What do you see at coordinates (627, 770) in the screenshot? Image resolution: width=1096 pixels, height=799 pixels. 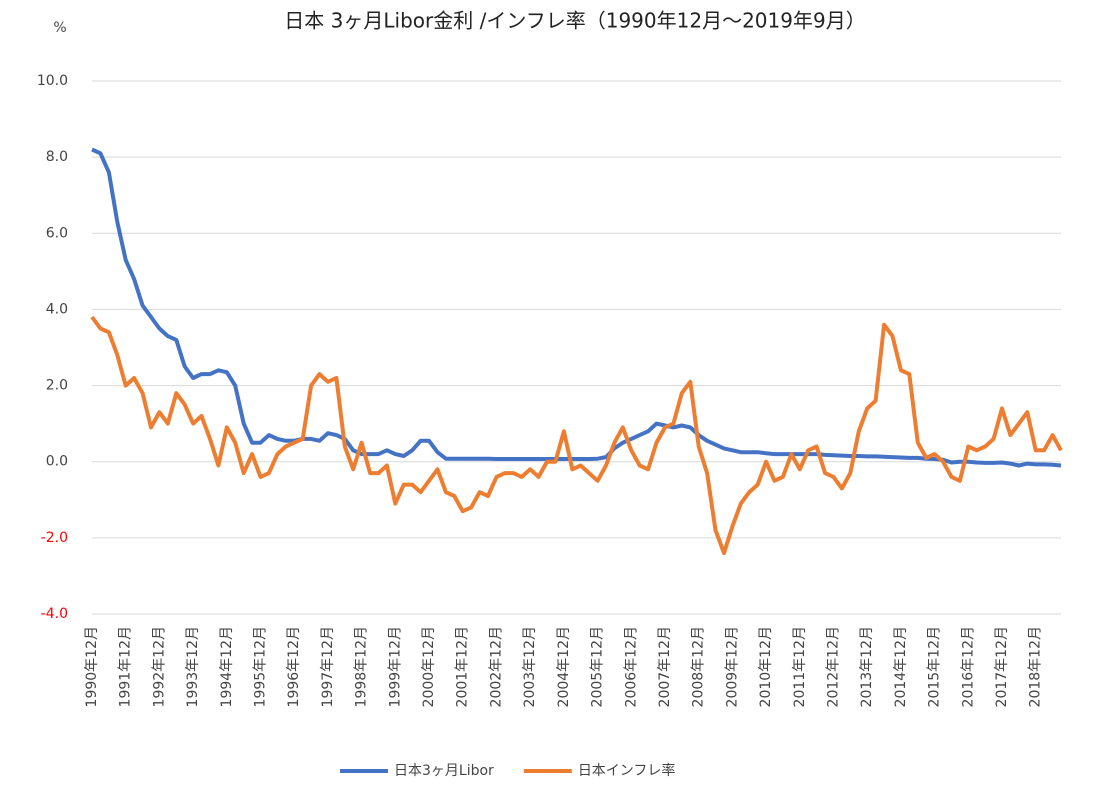 I see `legend-label: 日本インフレ率` at bounding box center [627, 770].